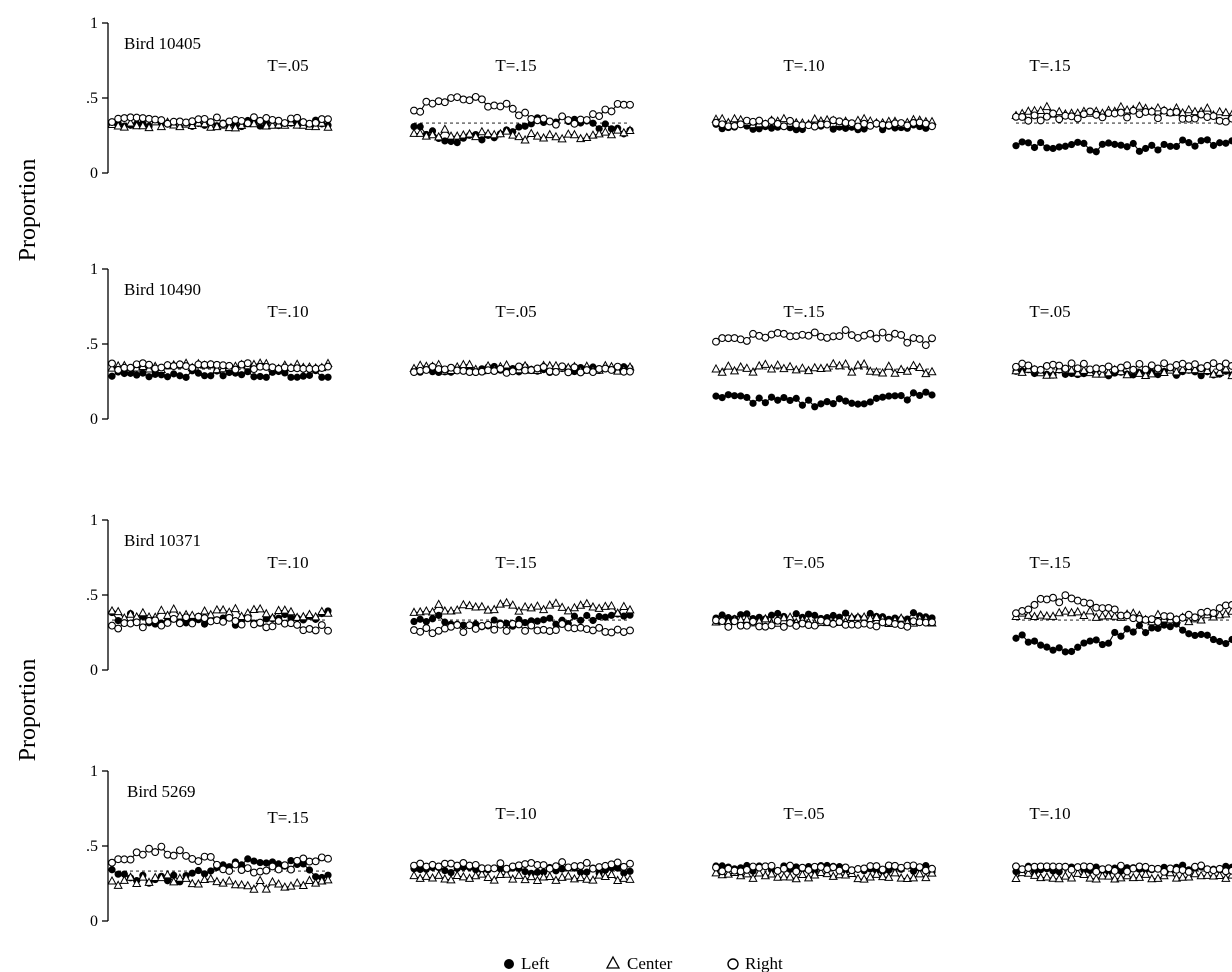  What do you see at coordinates (94, 771) in the screenshot?
I see `y-tick-label: 1` at bounding box center [94, 771].